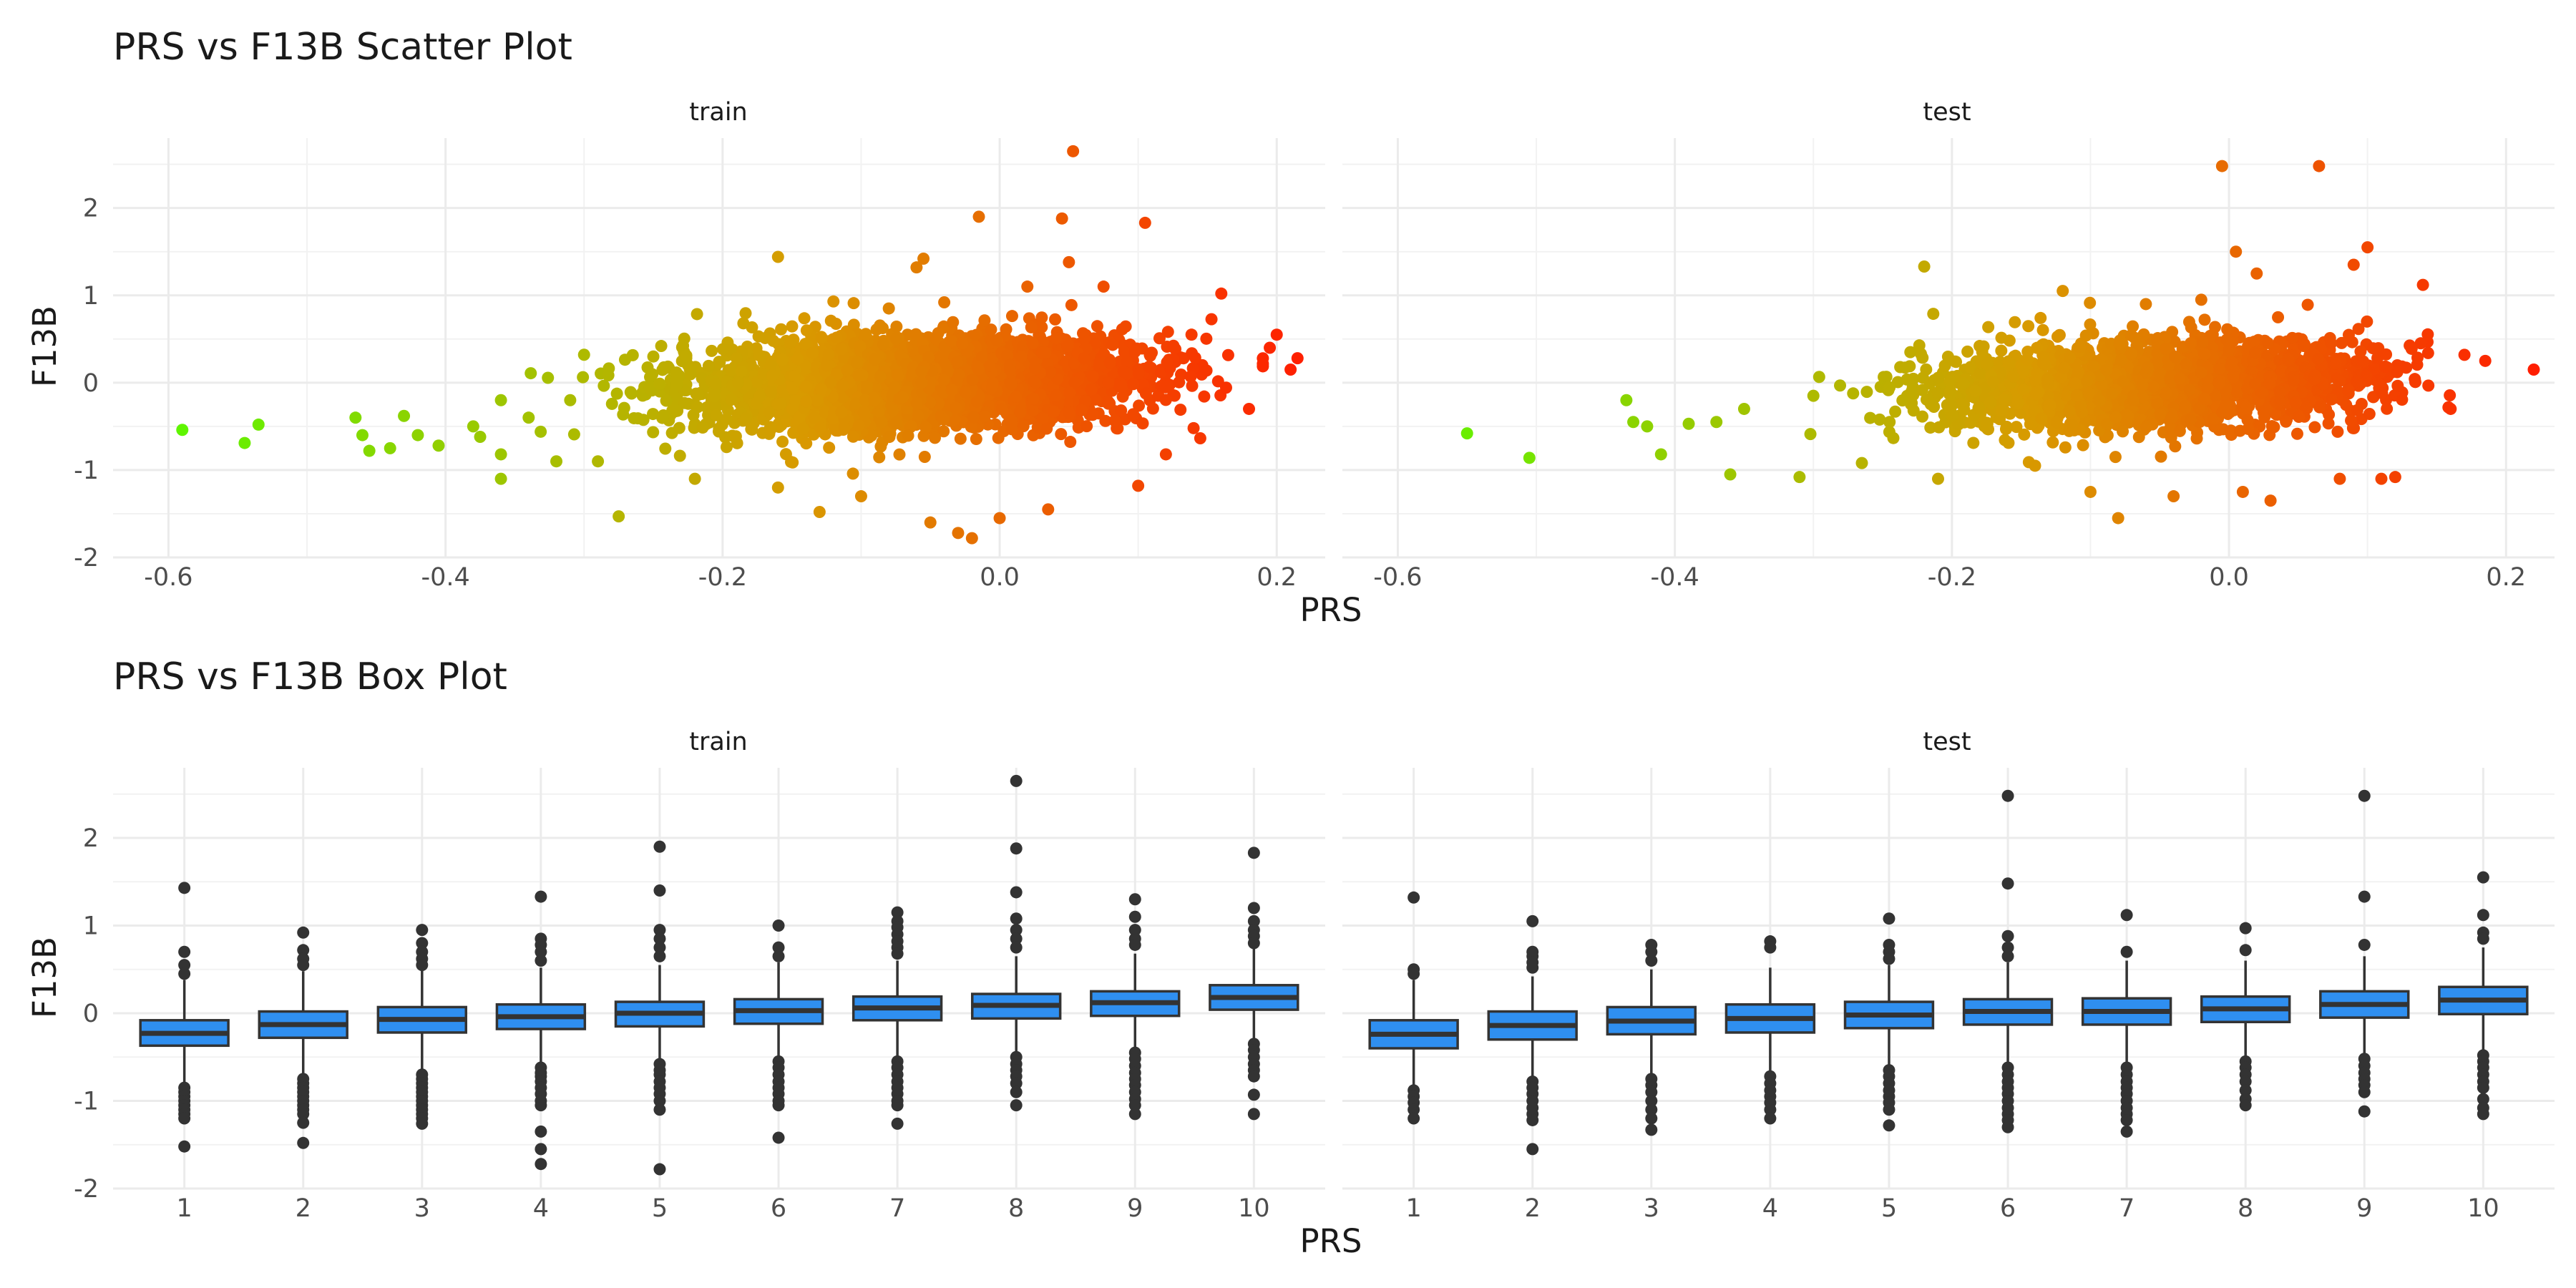 This screenshot has width=2576, height=1288. I want to click on x-tick-label: 0.2, so click(2506, 577).